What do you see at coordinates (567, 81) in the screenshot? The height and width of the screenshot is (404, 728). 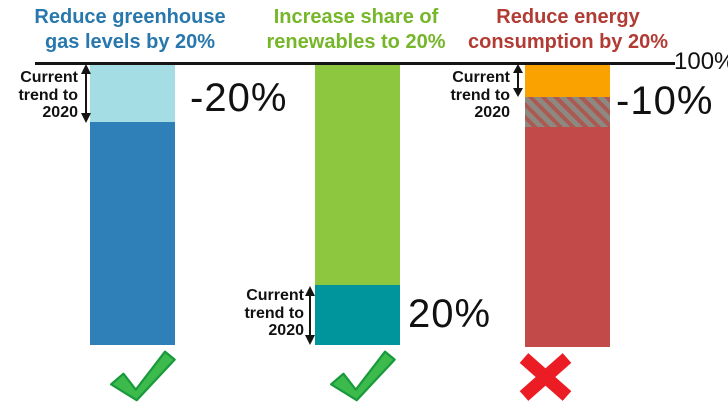 I see `segment-energy-reduction` at bounding box center [567, 81].